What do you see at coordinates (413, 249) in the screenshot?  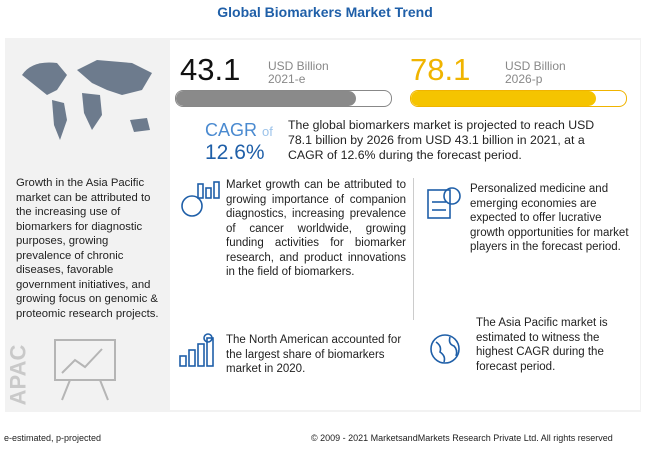 I see `divider` at bounding box center [413, 249].